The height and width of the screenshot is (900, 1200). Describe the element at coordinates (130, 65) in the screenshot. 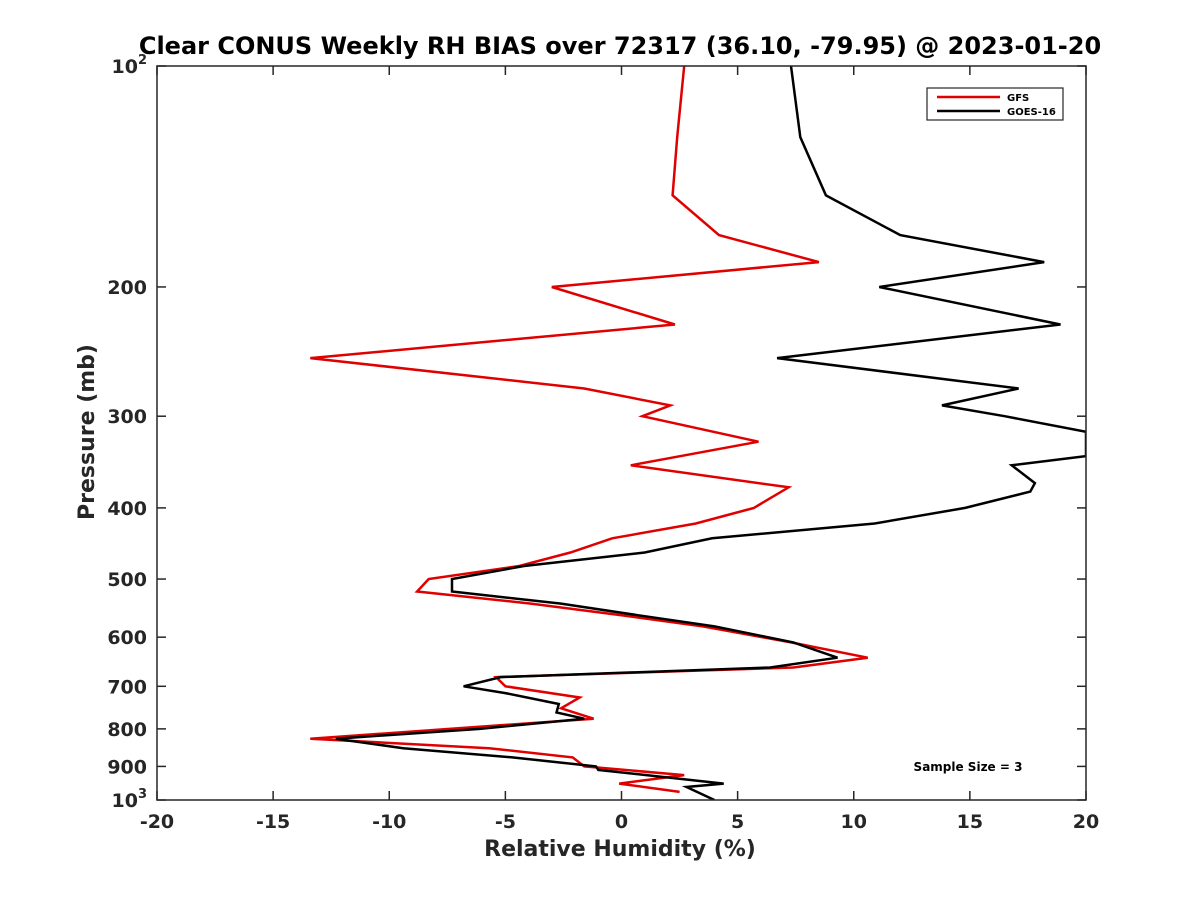

I see `y-tick-label: 10²` at that location.